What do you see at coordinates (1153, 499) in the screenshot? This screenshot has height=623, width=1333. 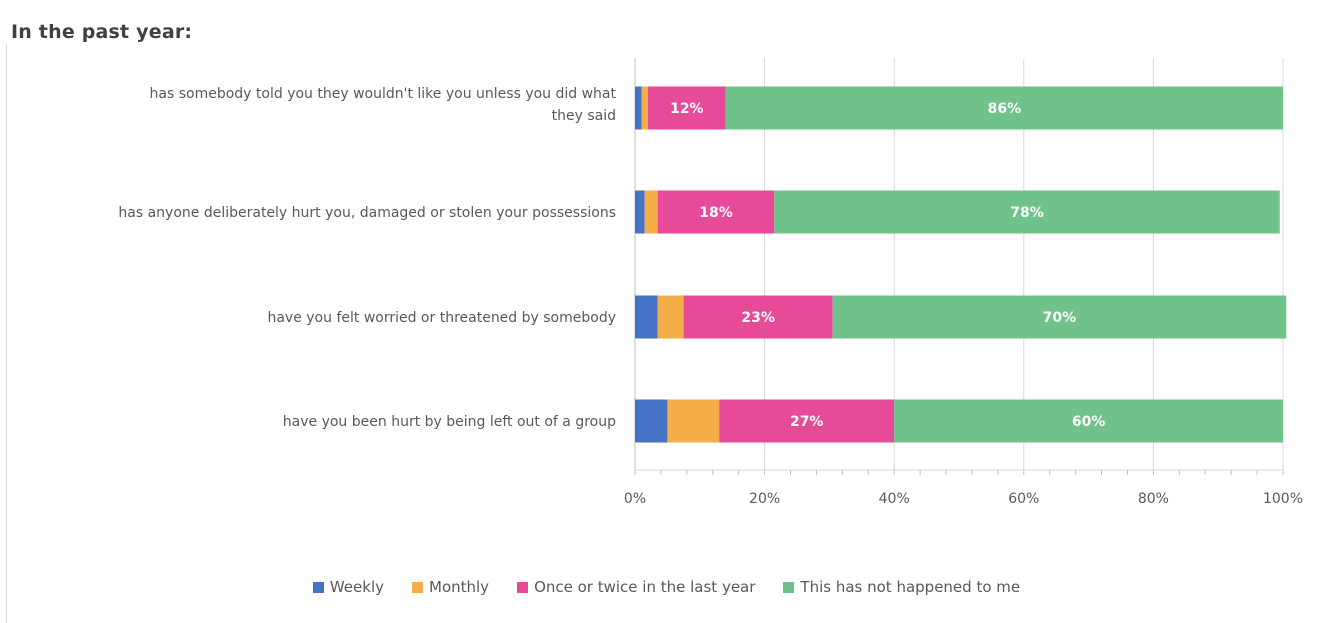 I see `x-tick-label: 80%` at bounding box center [1153, 499].